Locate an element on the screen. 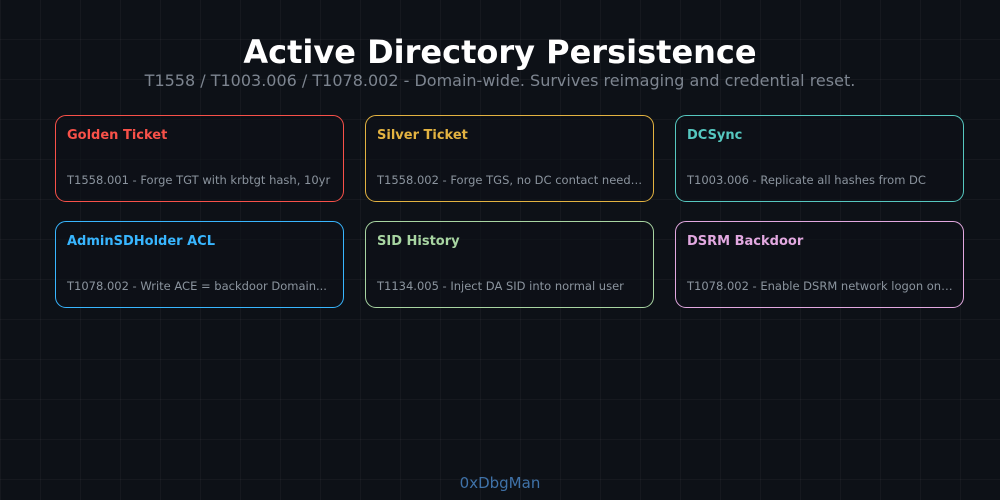 The width and height of the screenshot is (1000, 500). page-title: Active Directory Persistence is located at coordinates (500, 52).